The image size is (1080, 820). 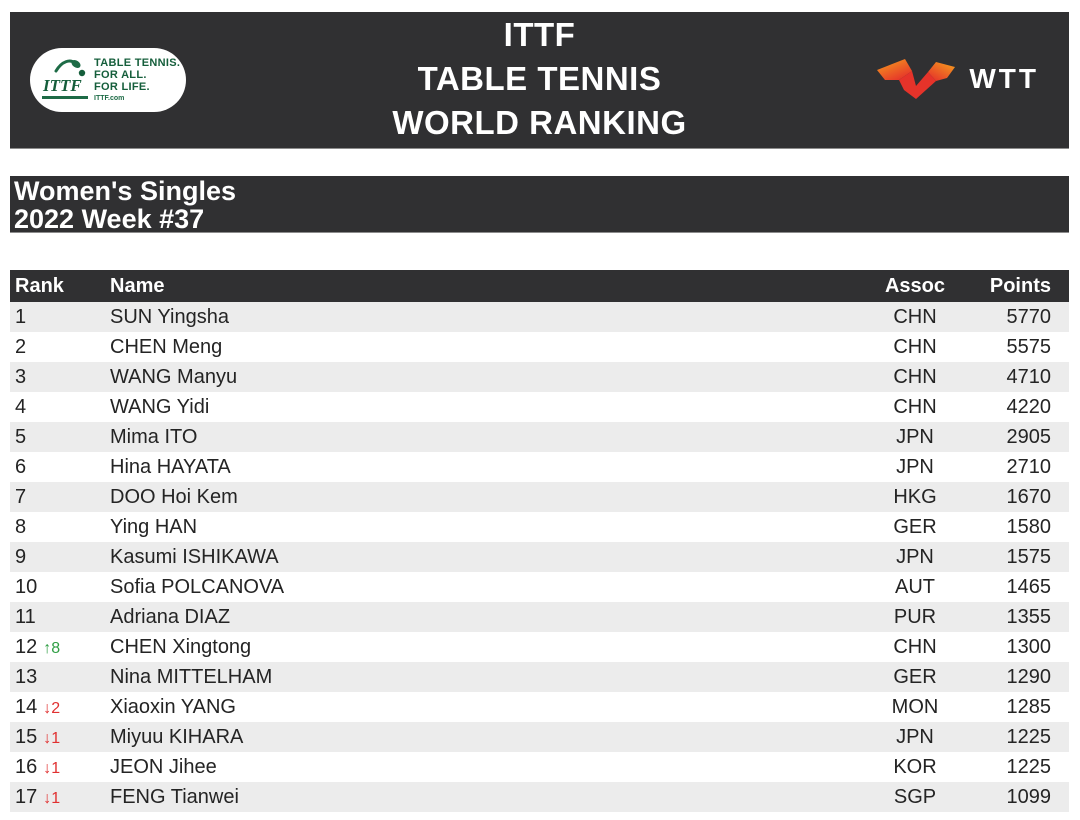 I want to click on column-header-name: Name, so click(x=485, y=286).